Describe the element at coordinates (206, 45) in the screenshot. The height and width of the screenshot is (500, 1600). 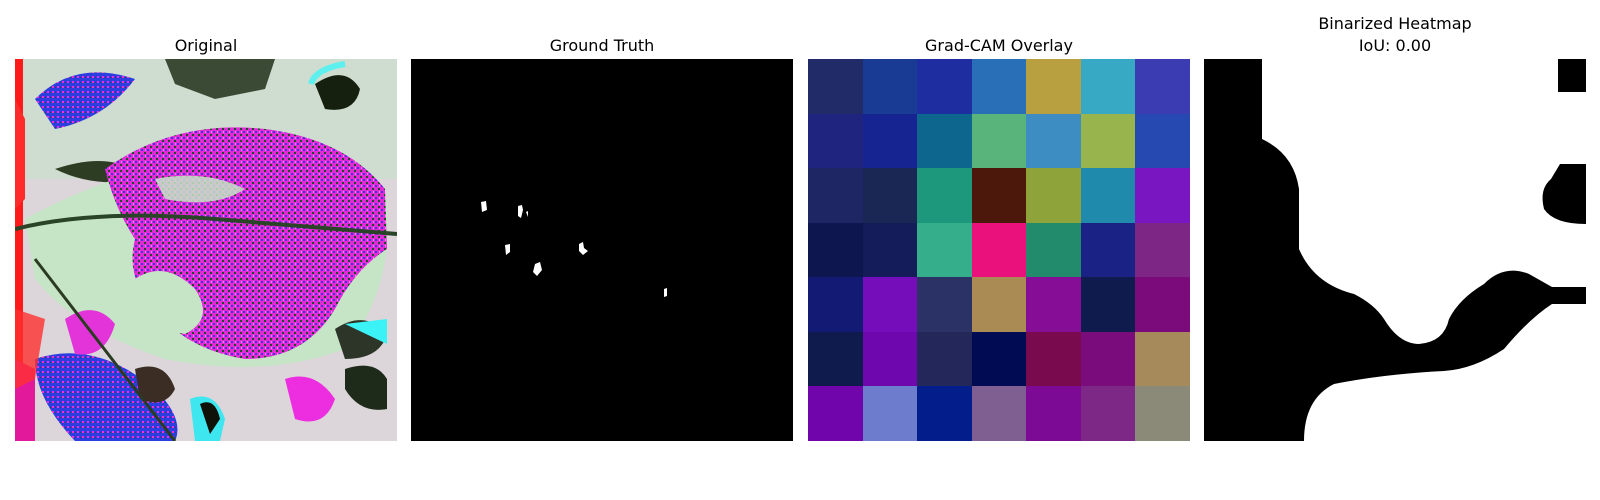
I see `original-title: Original` at that location.